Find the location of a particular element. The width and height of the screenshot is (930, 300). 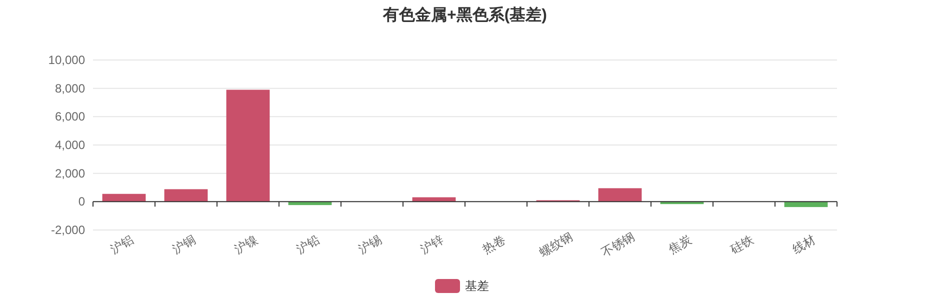

x-tick-label: 沪铜 is located at coordinates (184, 244).